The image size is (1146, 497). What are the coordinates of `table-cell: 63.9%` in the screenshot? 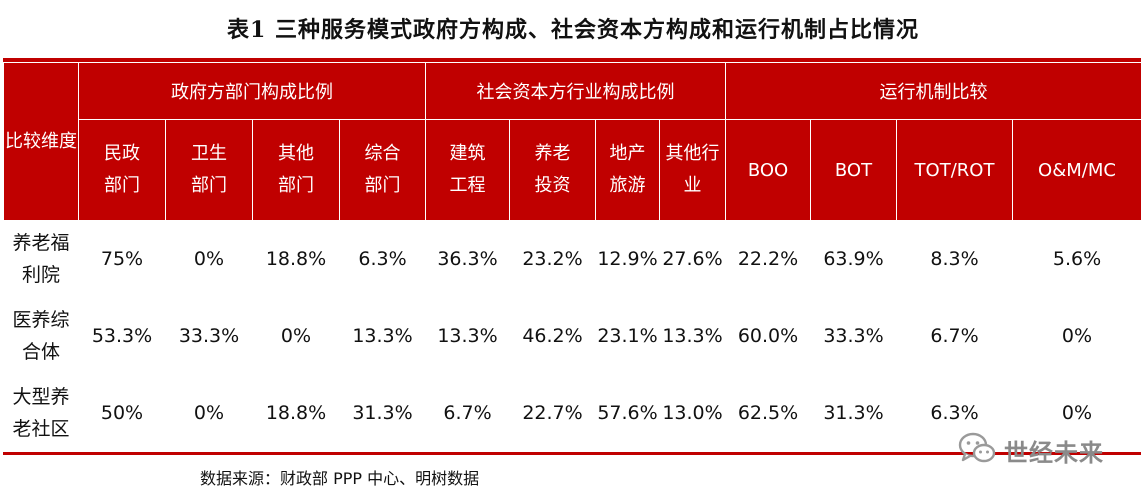 It's located at (853, 259).